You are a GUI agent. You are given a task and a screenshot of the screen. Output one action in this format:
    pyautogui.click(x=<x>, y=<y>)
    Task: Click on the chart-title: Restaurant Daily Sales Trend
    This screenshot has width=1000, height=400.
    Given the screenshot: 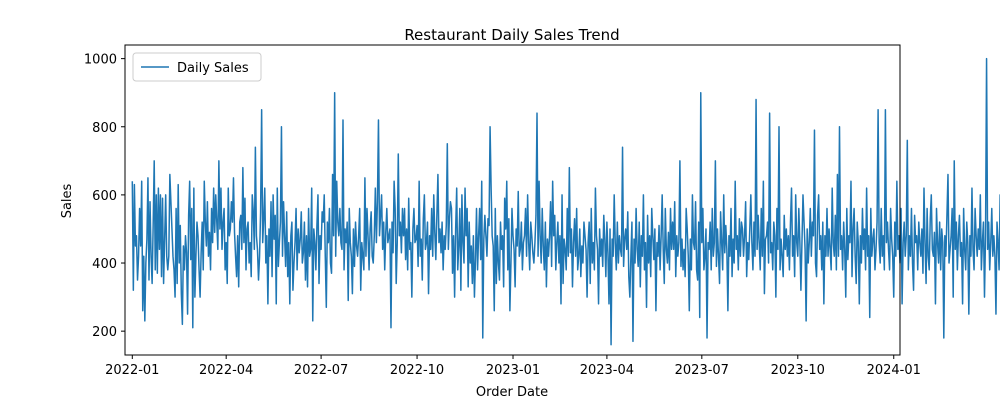 What is the action you would take?
    pyautogui.click(x=511, y=35)
    